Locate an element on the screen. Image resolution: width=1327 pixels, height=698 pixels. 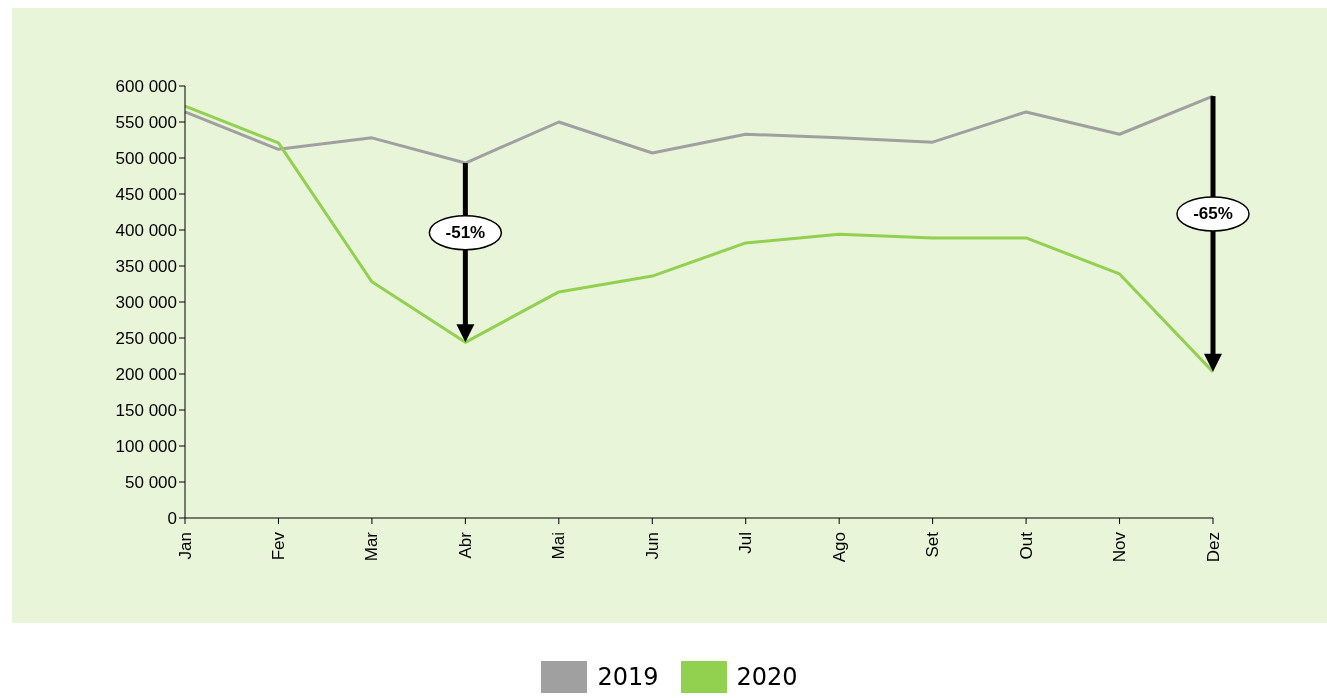
y-tick-label: 500 000 is located at coordinates (146, 159).